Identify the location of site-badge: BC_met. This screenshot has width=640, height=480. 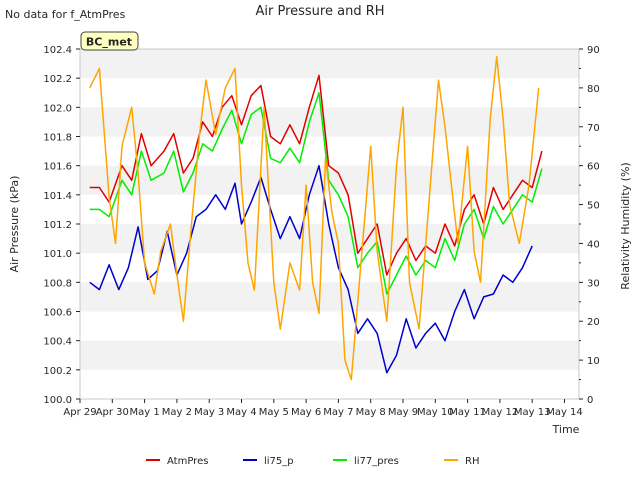
(109, 41).